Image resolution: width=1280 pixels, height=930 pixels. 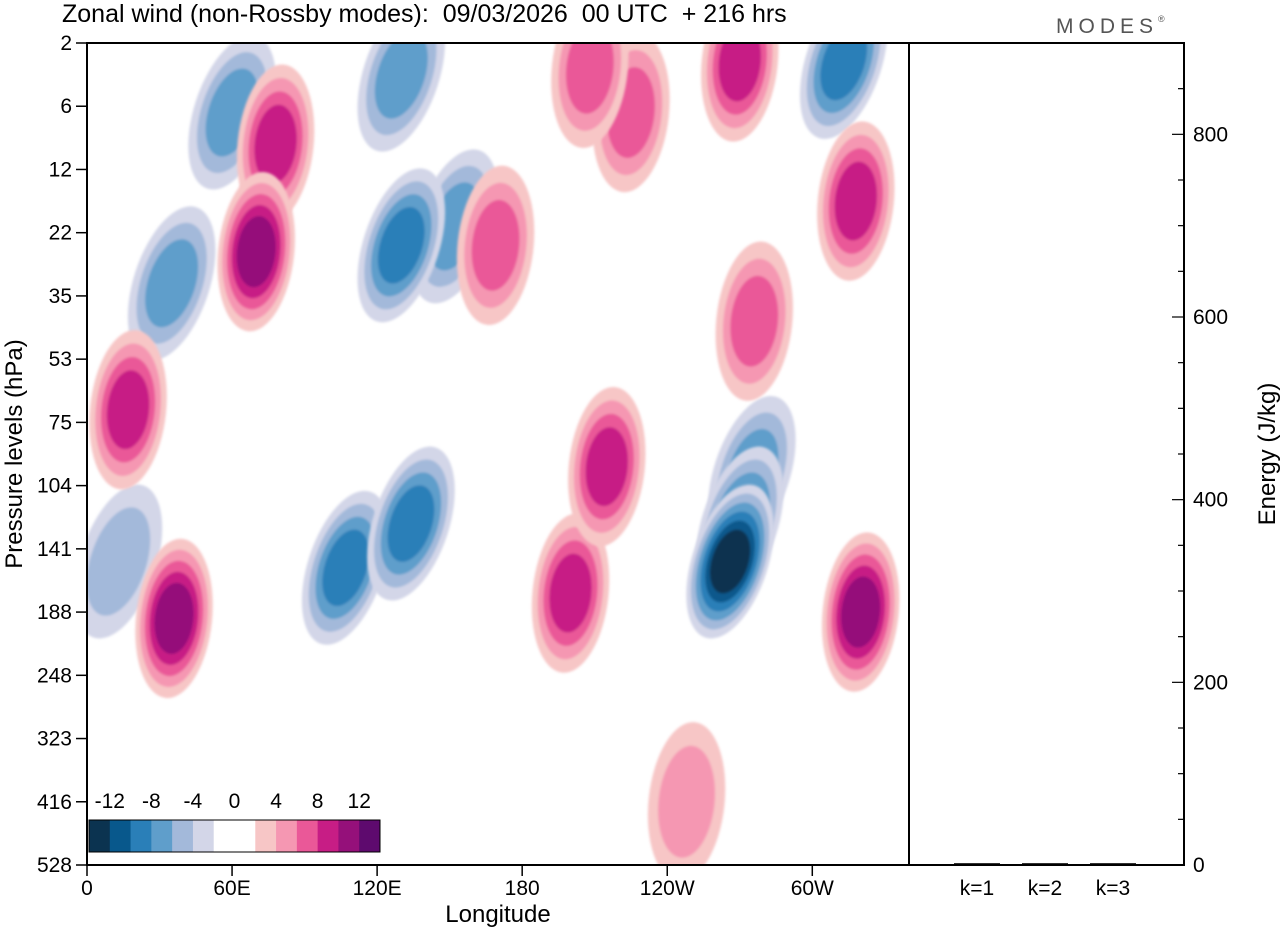 What do you see at coordinates (60, 296) in the screenshot?
I see `y-tick-label: 35` at bounding box center [60, 296].